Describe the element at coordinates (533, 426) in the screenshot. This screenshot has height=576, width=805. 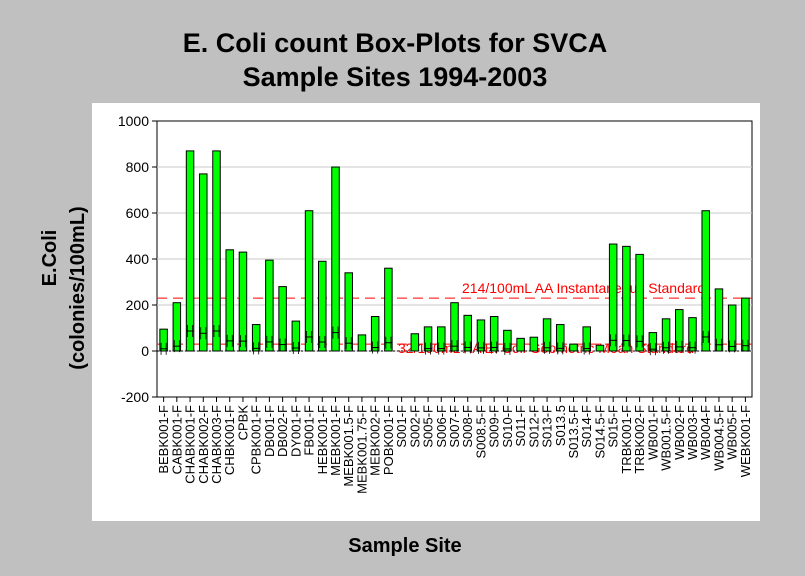
I see `x-category-label: S012-F` at that location.